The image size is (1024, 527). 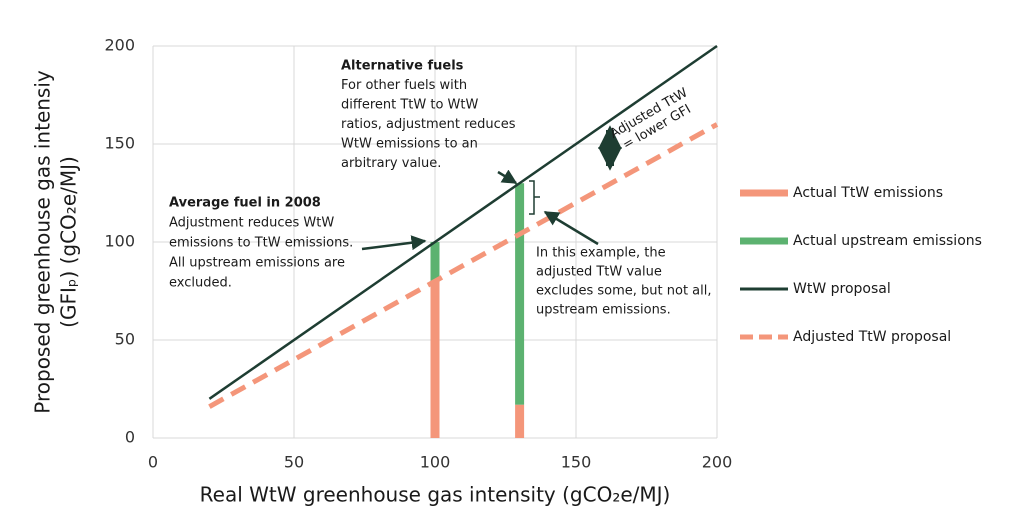 I want to click on y-axis-label: (GFIₚ) (gCO₂e/MJ), so click(x=69, y=242).